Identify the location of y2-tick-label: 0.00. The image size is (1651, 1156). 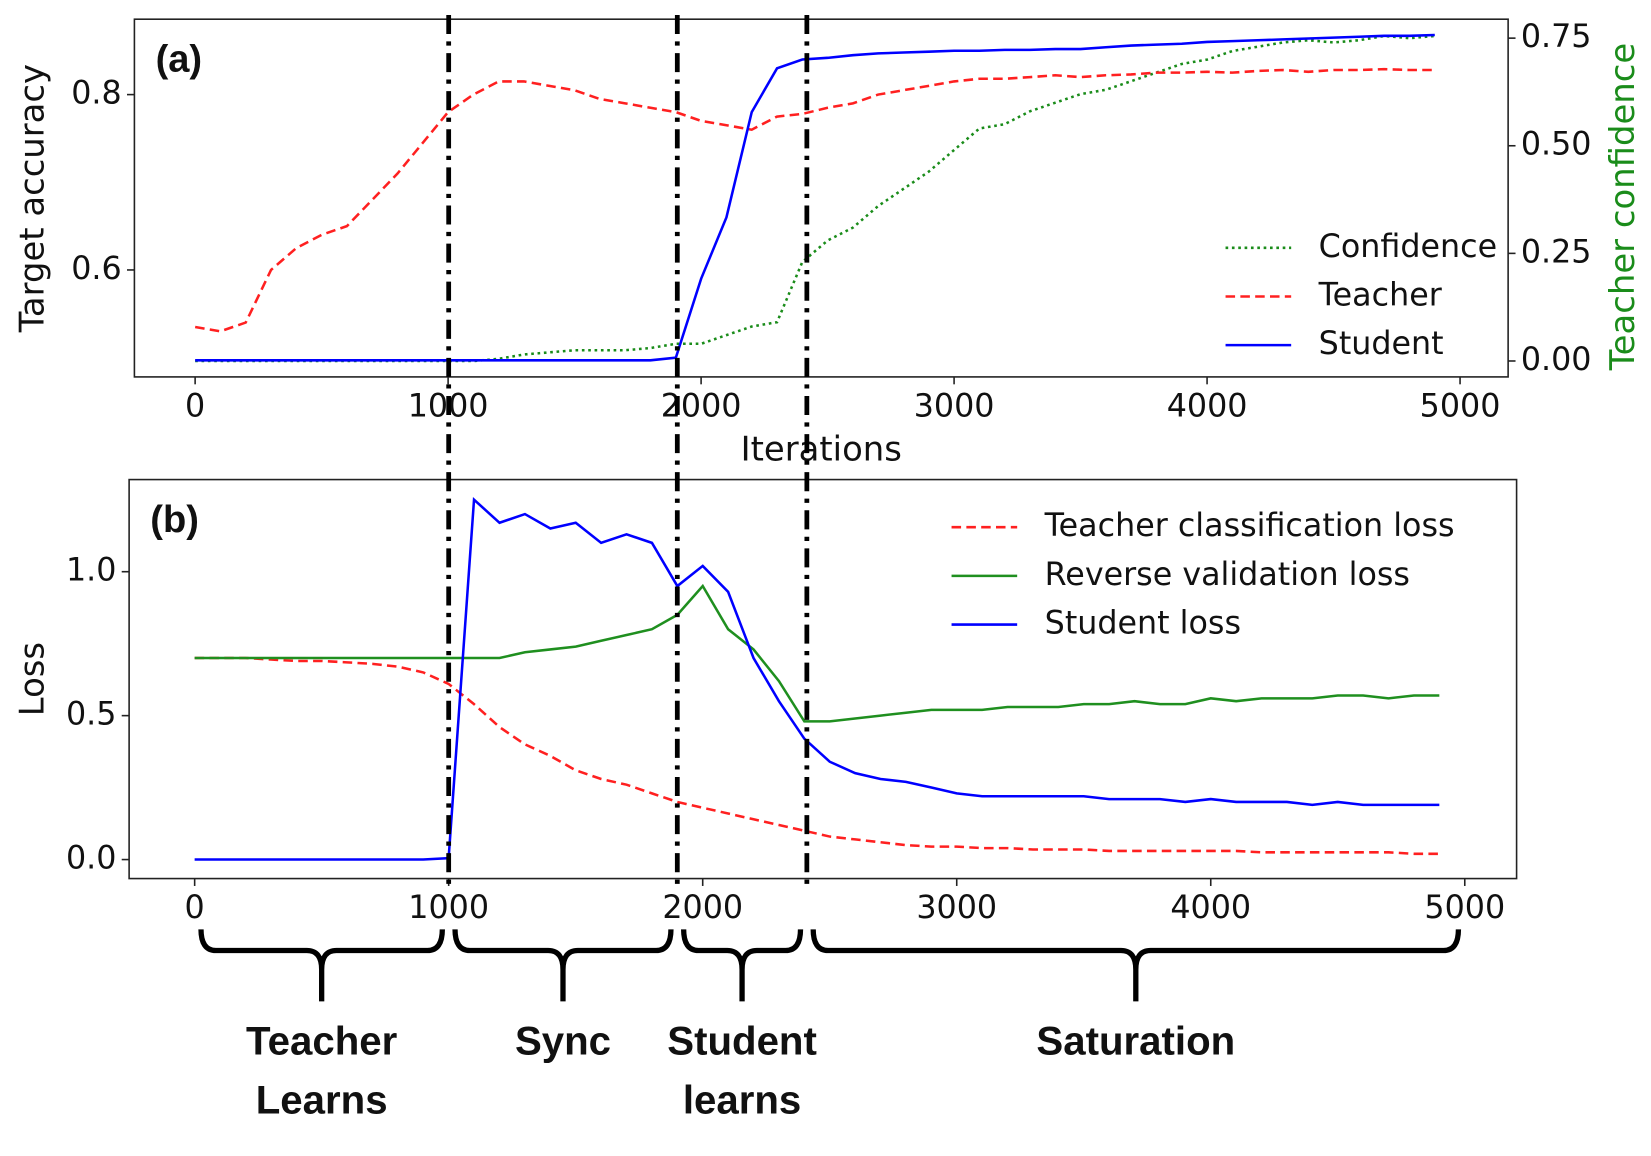
(1556, 360).